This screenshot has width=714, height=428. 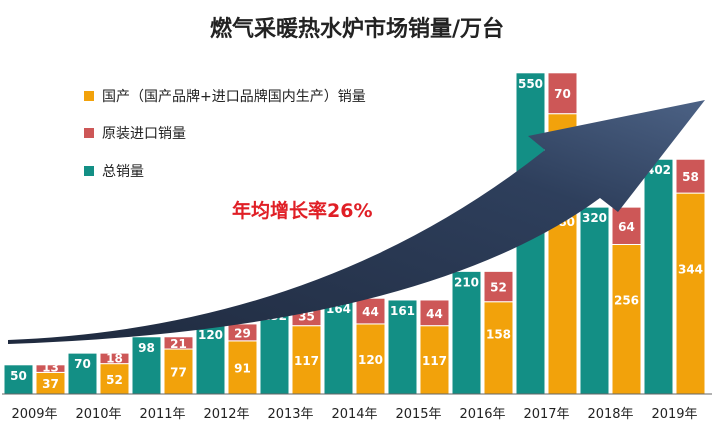 What do you see at coordinates (114, 380) in the screenshot?
I see `data-label-domestic: 52` at bounding box center [114, 380].